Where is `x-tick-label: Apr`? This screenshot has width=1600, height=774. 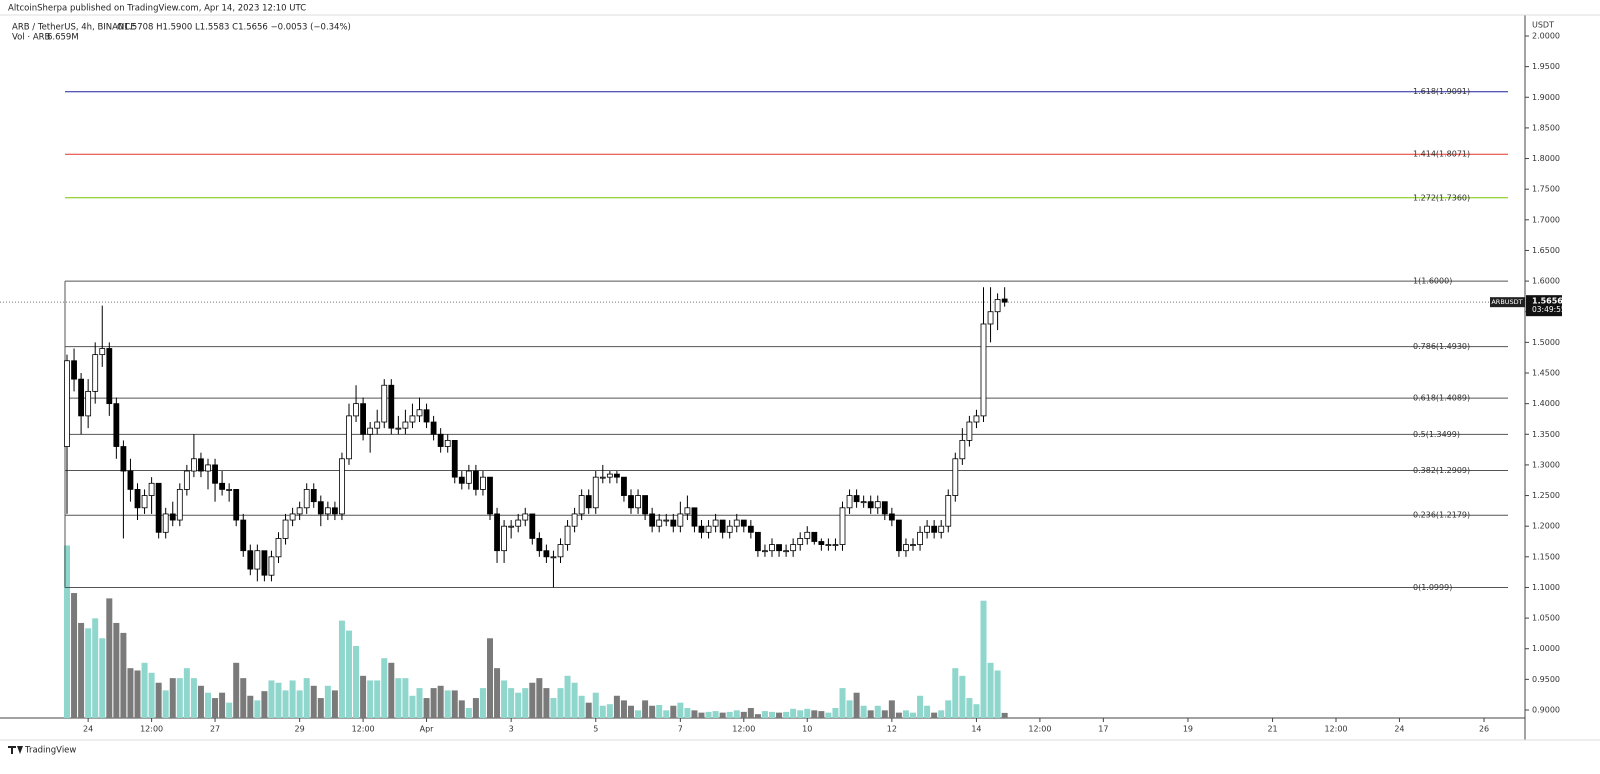 x-tick-label: Apr is located at coordinates (427, 729).